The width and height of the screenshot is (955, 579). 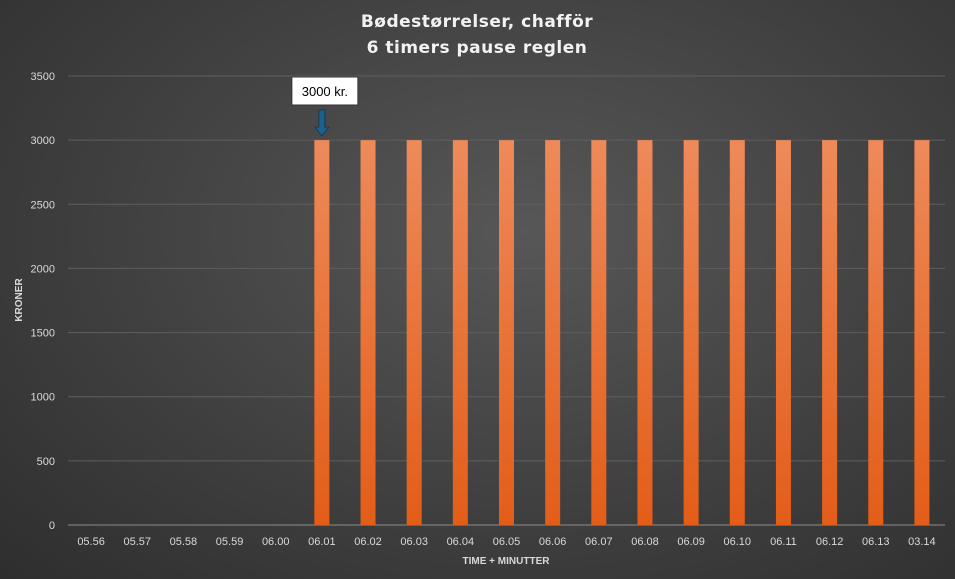 I want to click on x-tick-label: 06.00, so click(x=276, y=542).